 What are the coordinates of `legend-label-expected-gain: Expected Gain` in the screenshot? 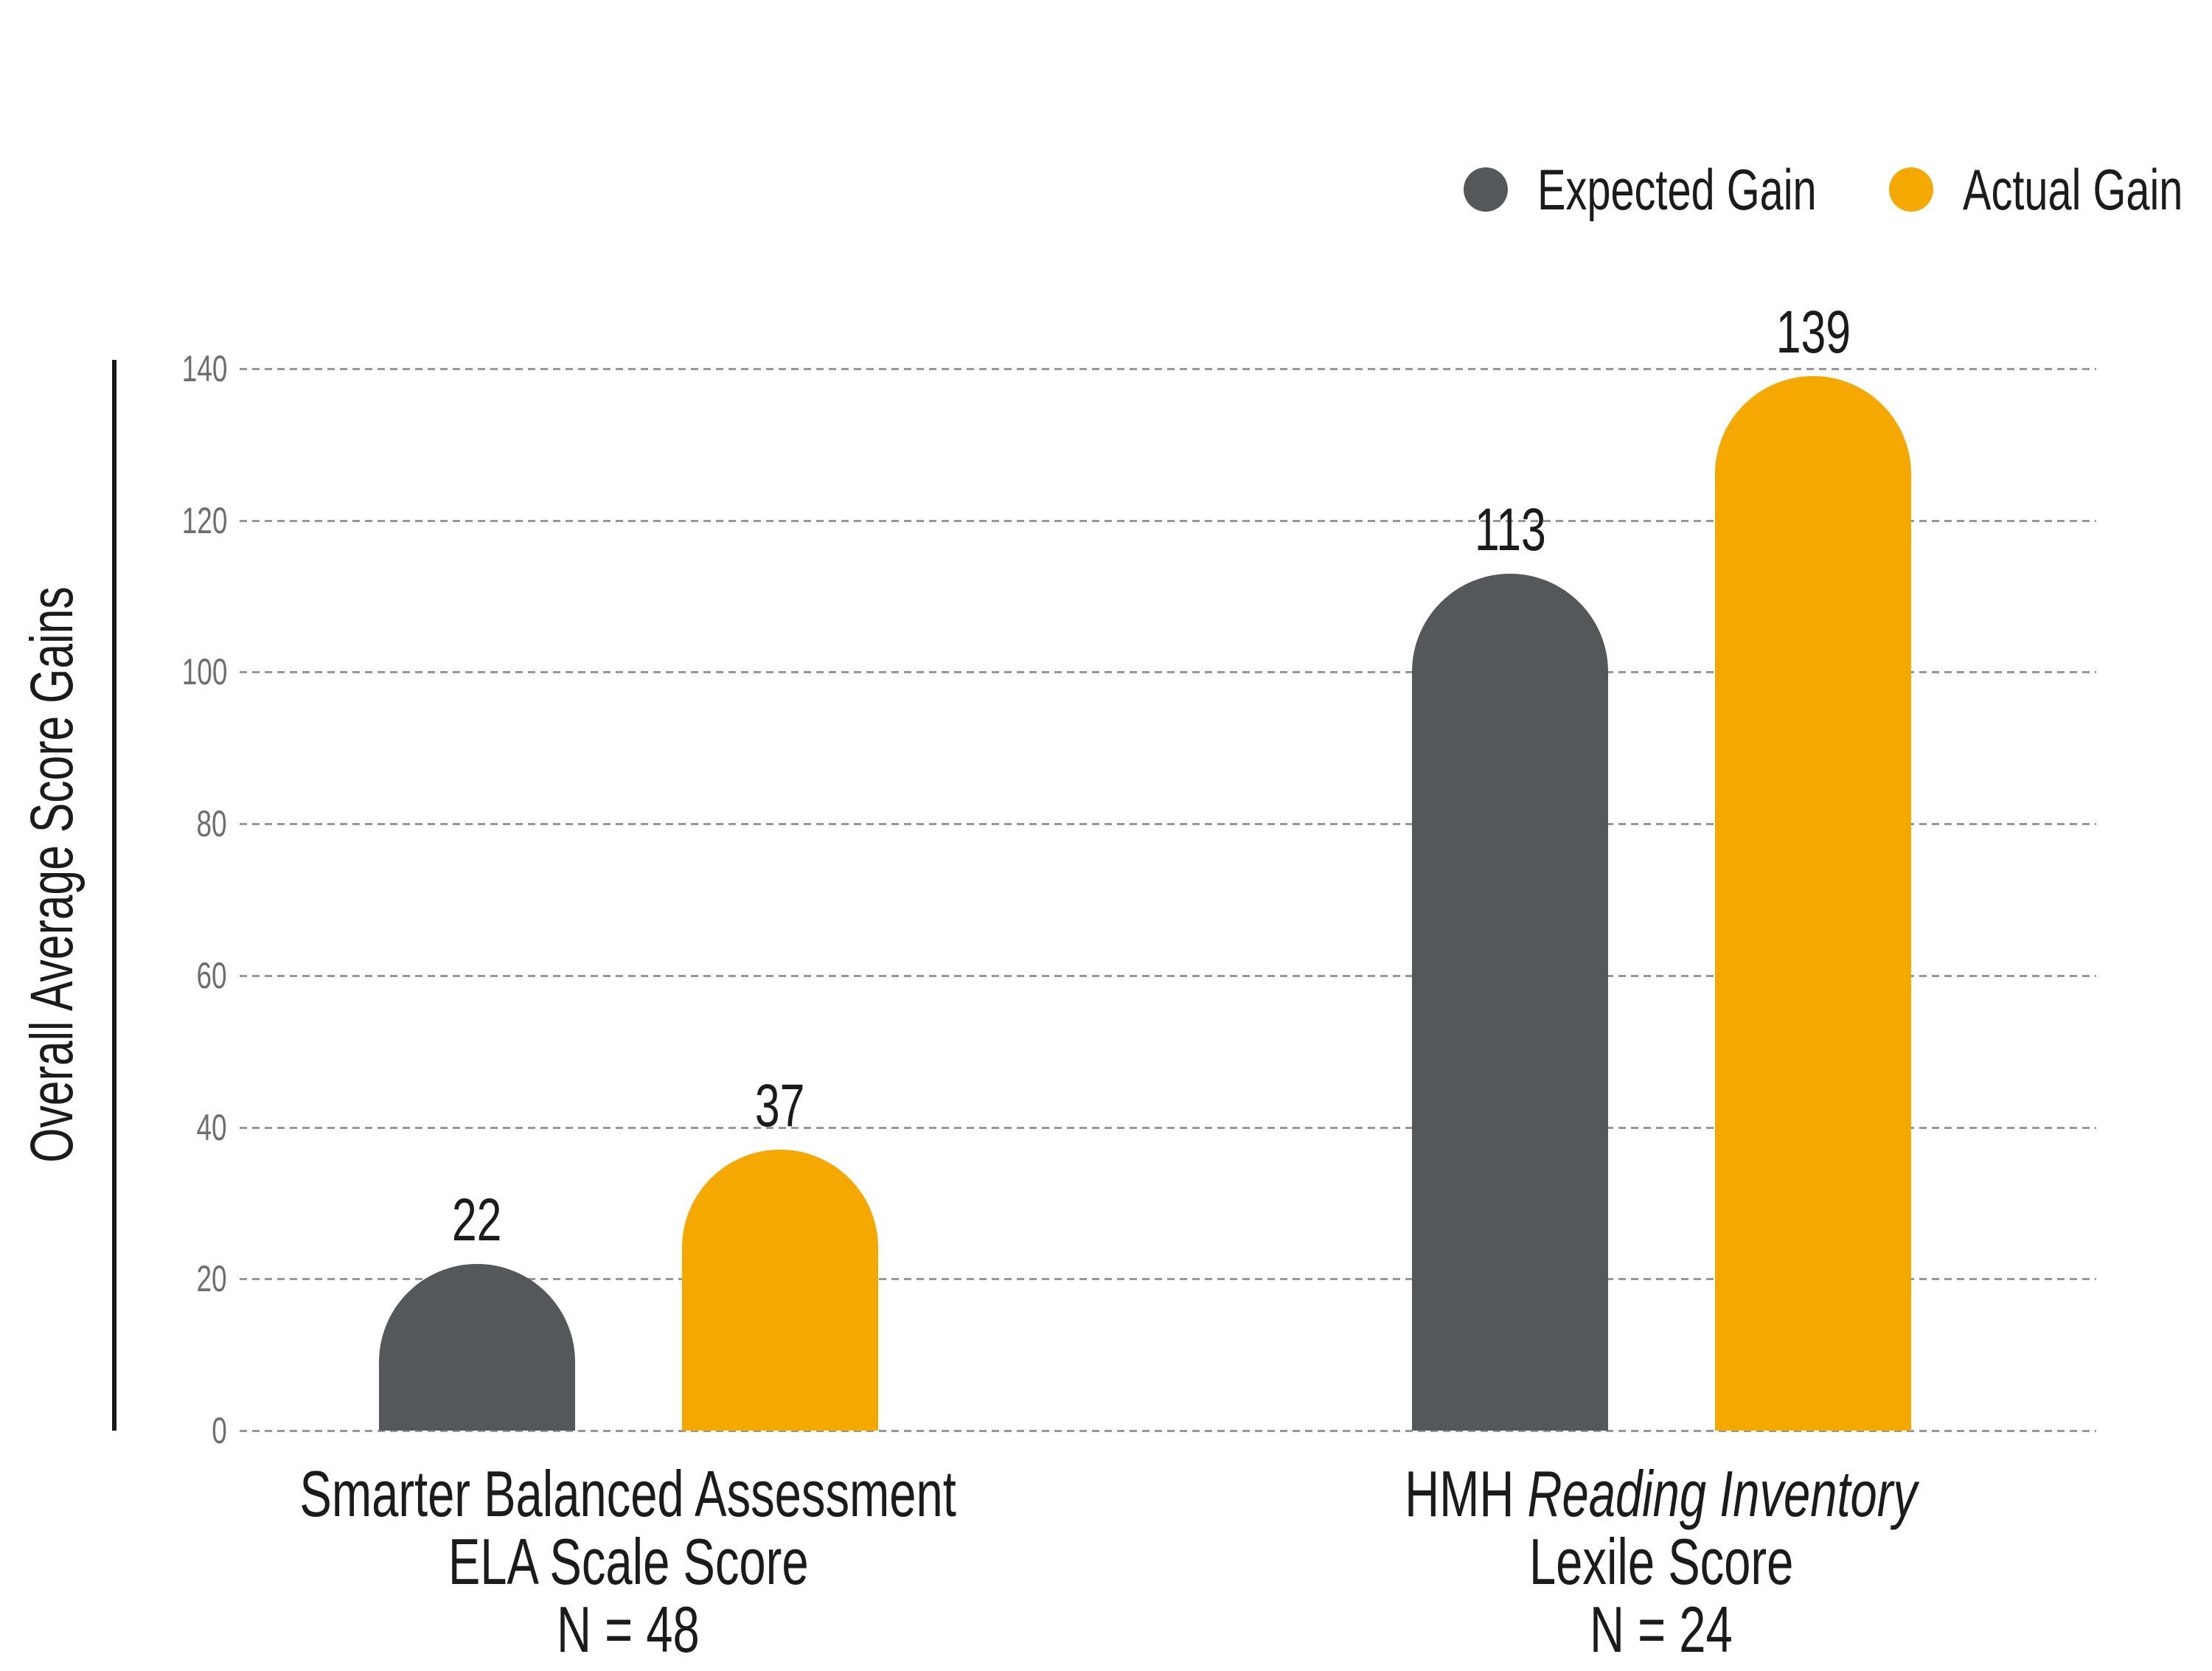 It's located at (1726, 189).